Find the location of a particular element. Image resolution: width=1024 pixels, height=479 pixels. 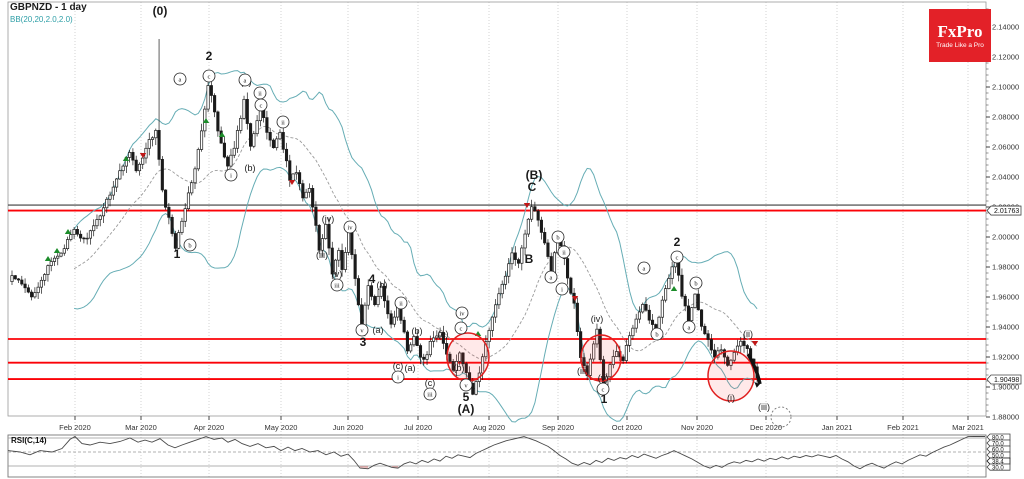

rsi-indicator-label: RSI(C,14) is located at coordinates (29, 440).